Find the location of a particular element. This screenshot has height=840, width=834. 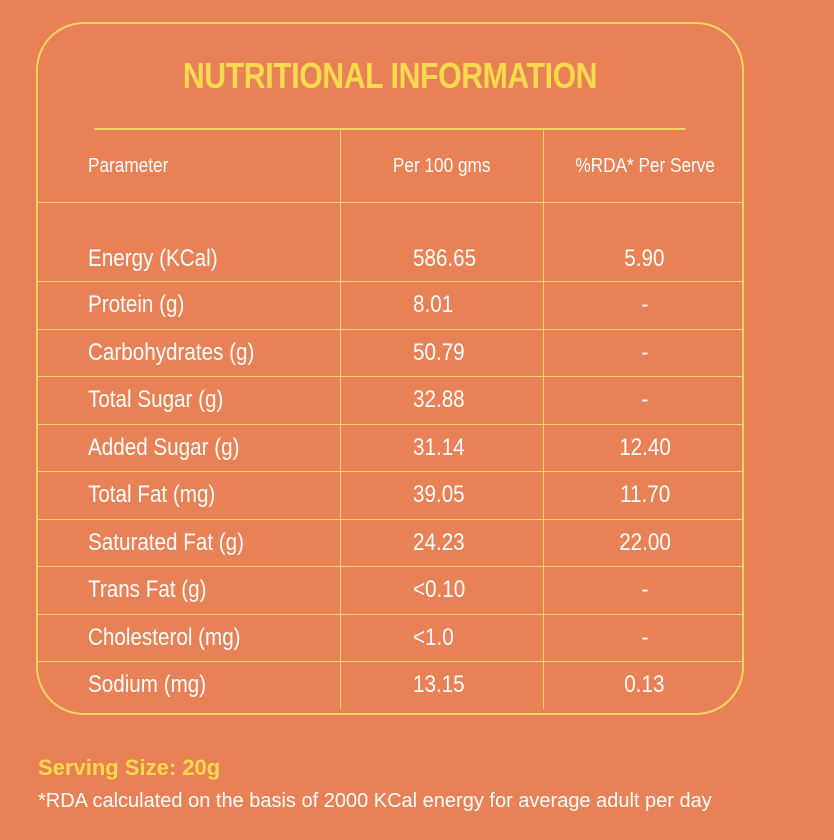

rda-cell: 12.40 is located at coordinates (642, 448).